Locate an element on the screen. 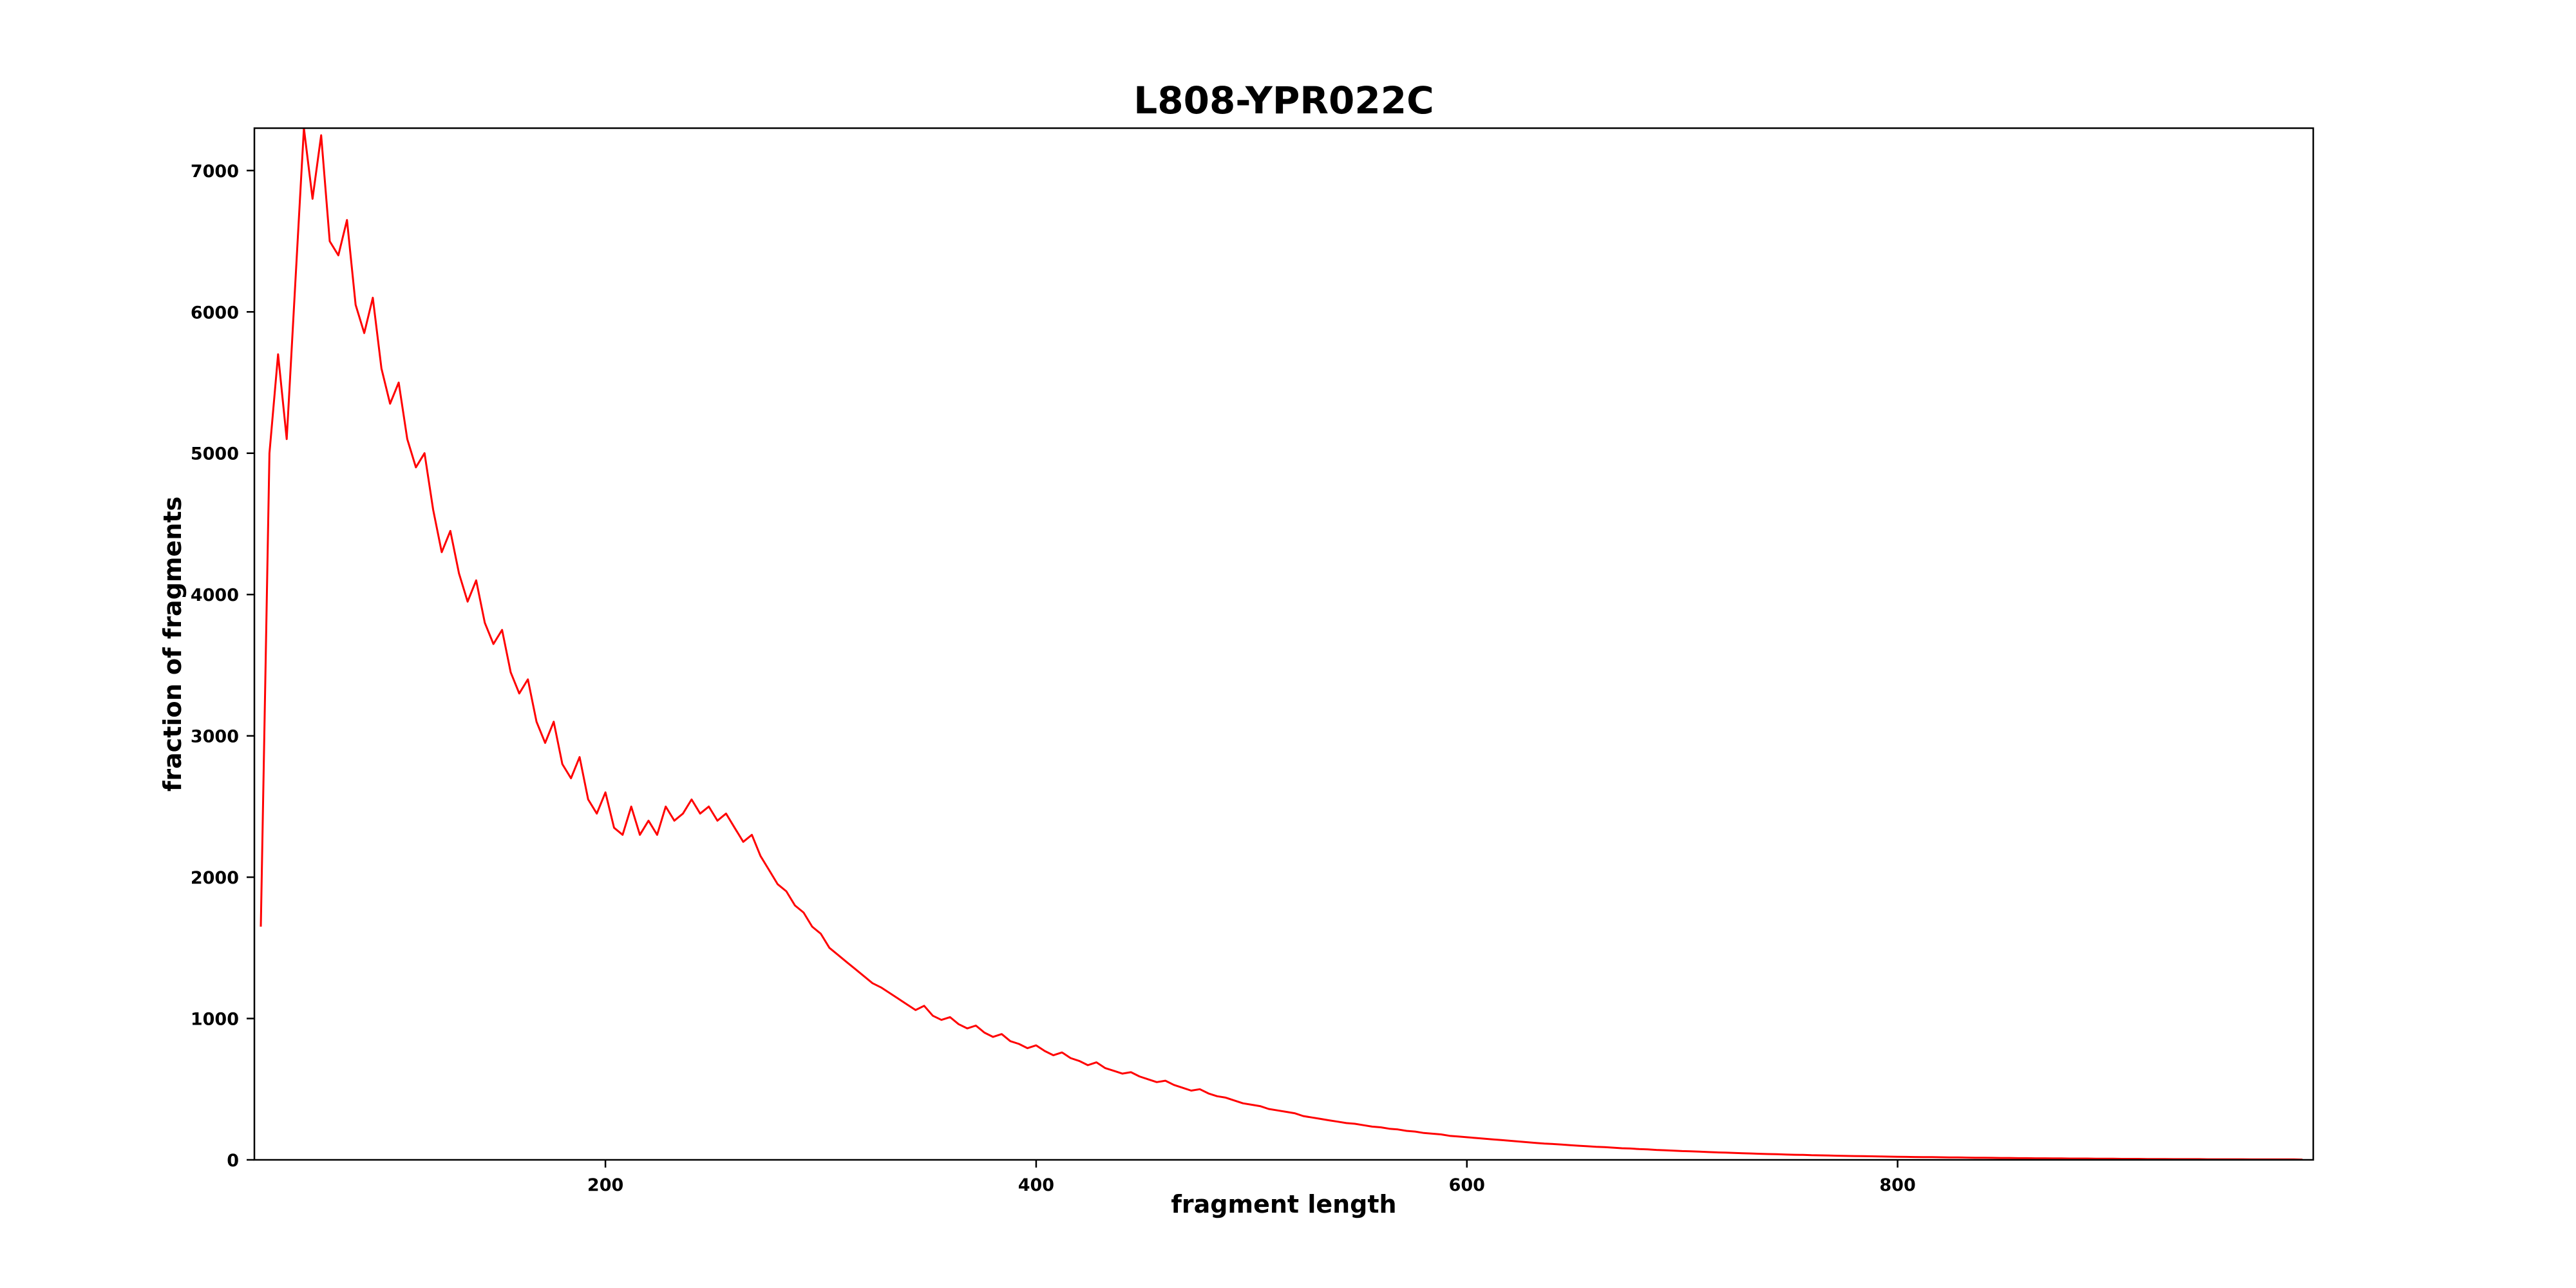 This screenshot has width=2576, height=1288. y-tick-label: 6000 is located at coordinates (215, 313).